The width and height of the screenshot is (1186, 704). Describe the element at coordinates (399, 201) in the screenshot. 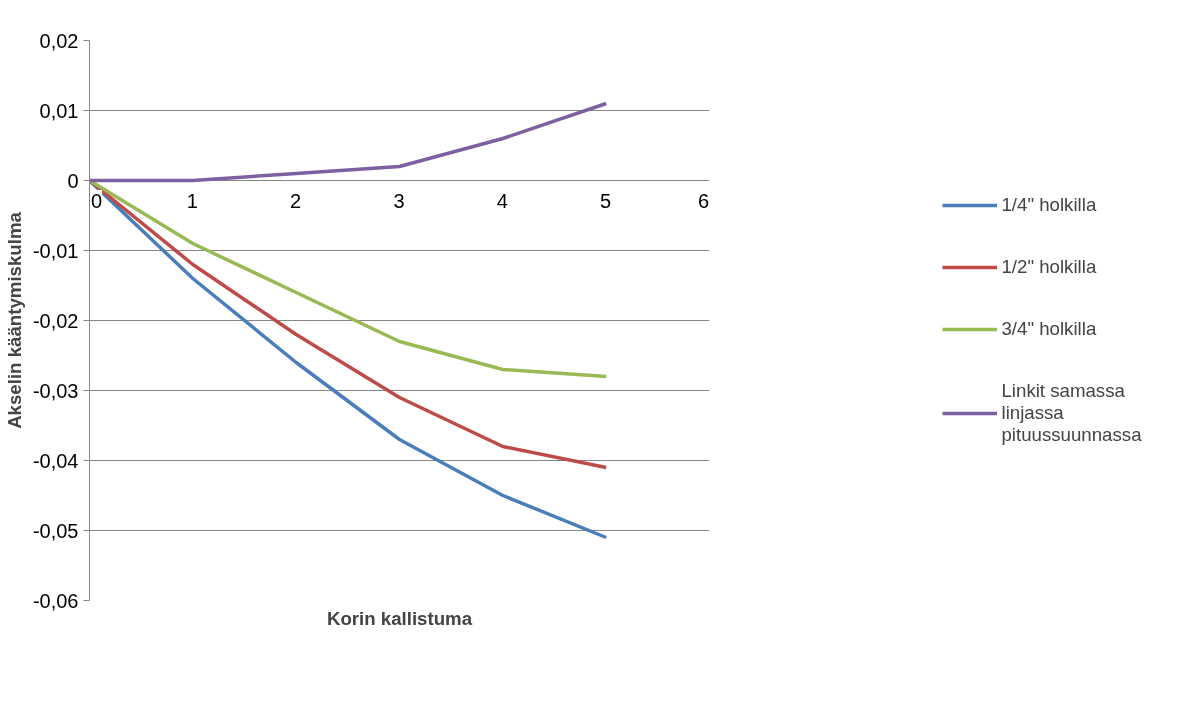

I see `x-tick-label: 3` at that location.